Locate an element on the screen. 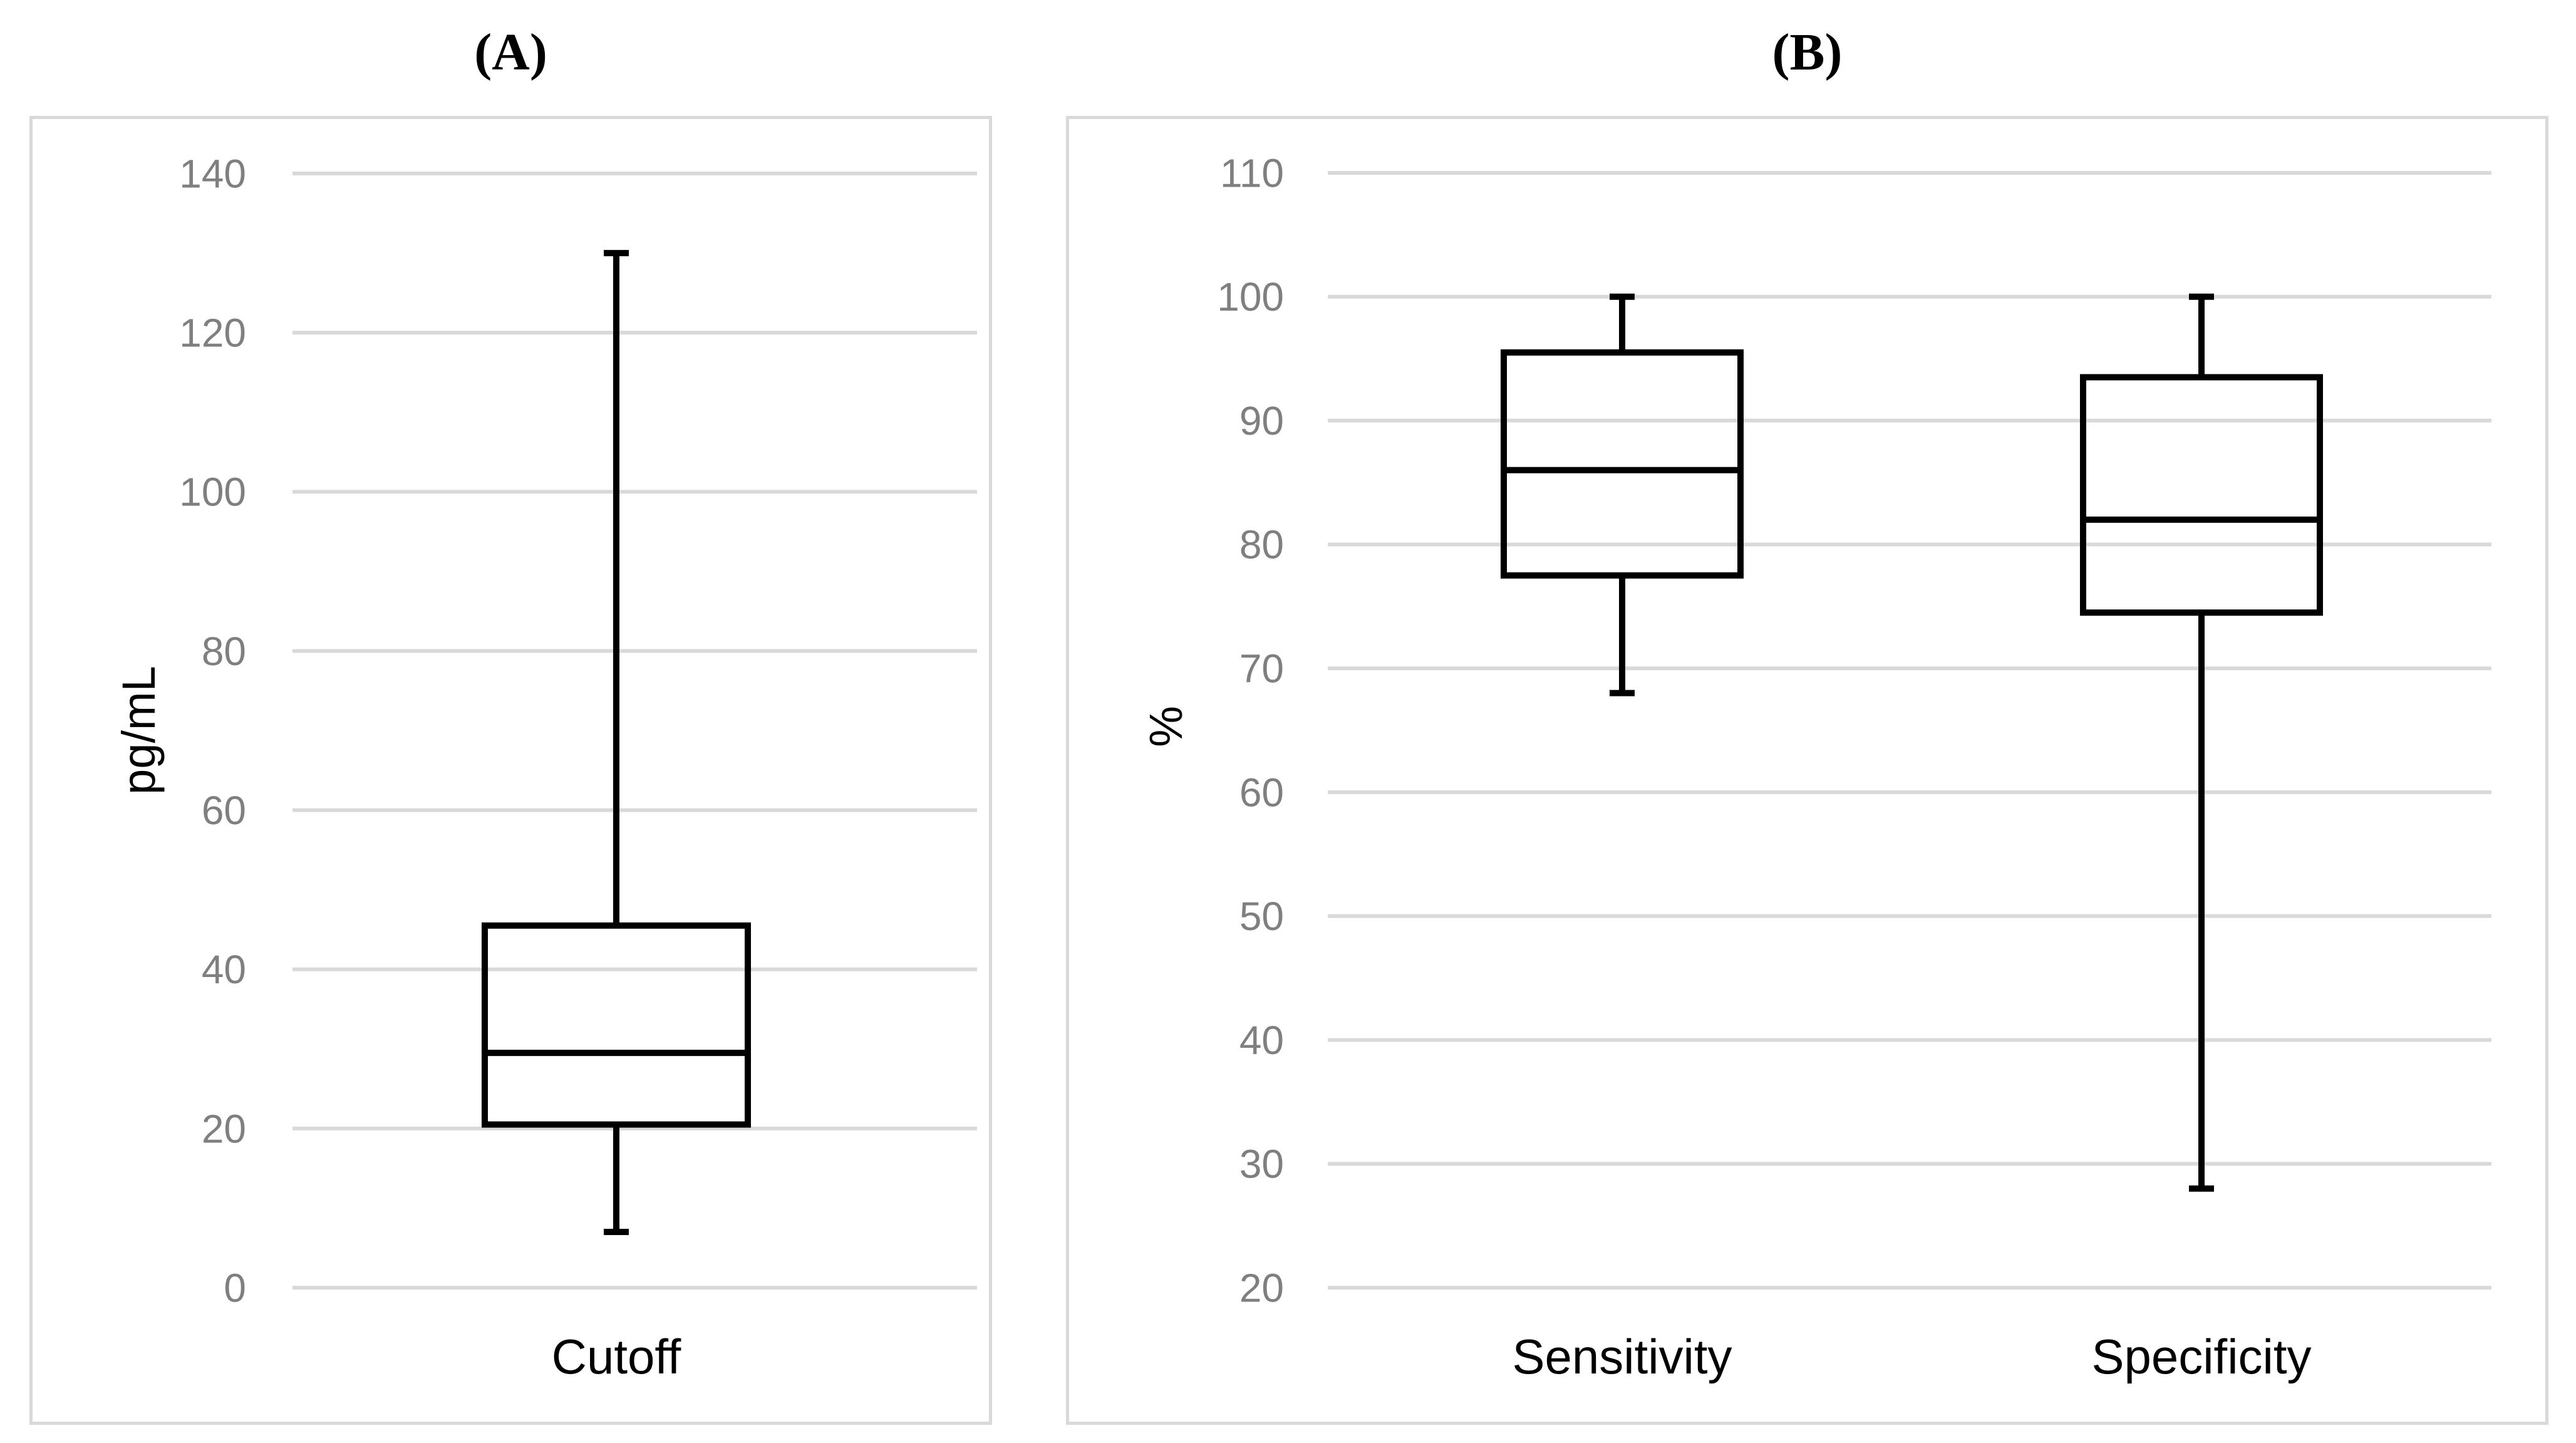 The height and width of the screenshot is (1443, 2576). y-tick-label: 140 is located at coordinates (212, 174).